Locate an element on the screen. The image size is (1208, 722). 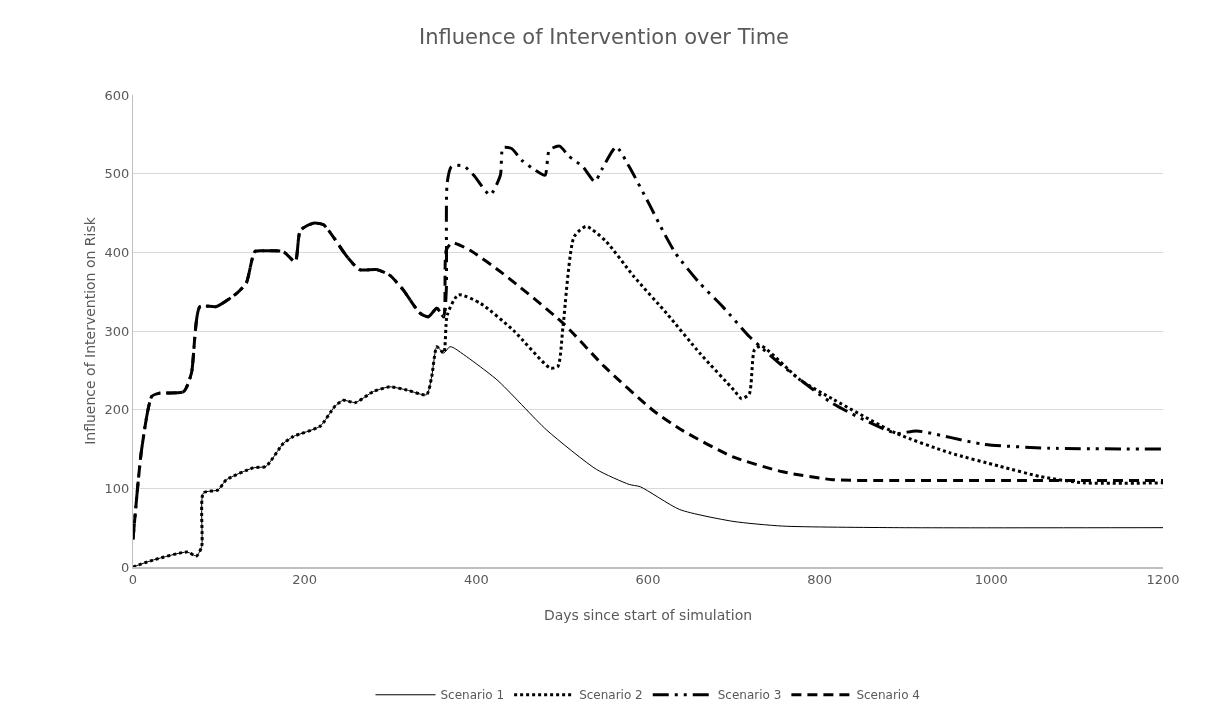
legend-label: Scenario 1 is located at coordinates (472, 695).